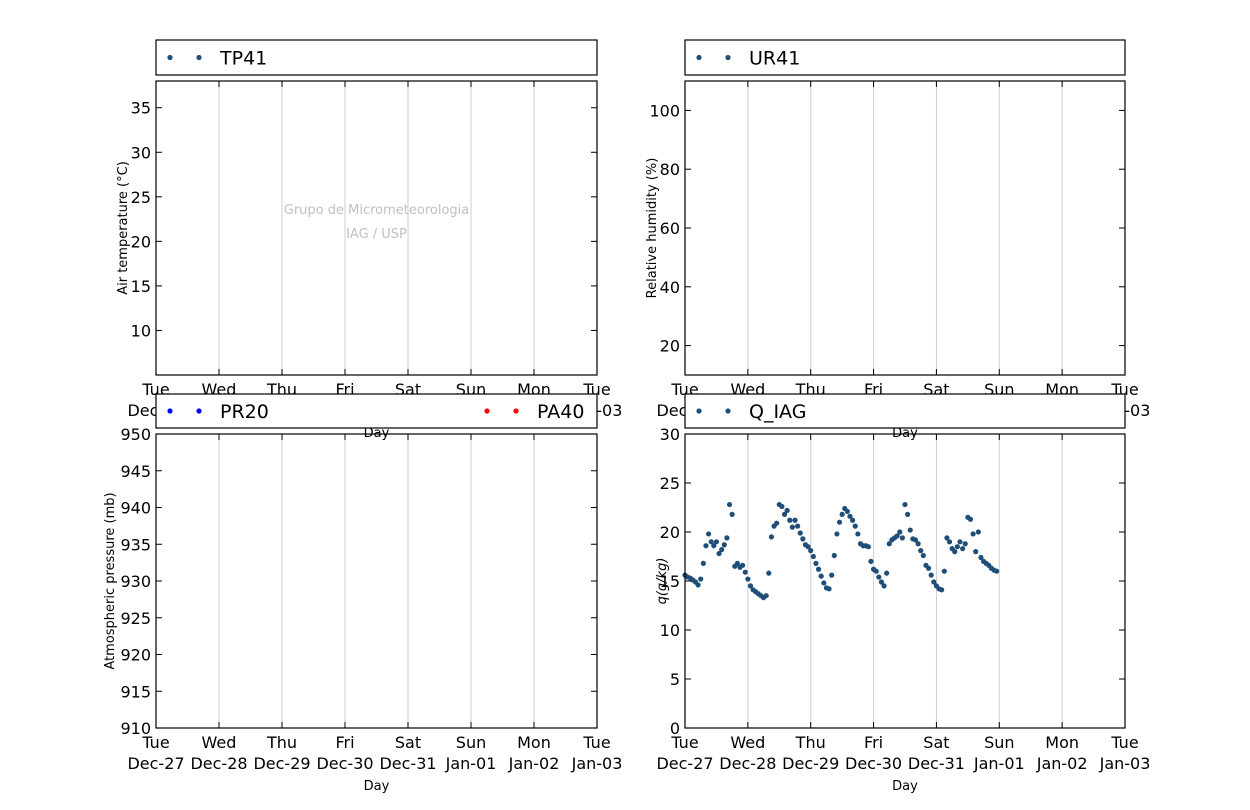 Image resolution: width=1250 pixels, height=810 pixels. Describe the element at coordinates (135, 508) in the screenshot. I see `y-tick-label: 940` at that location.